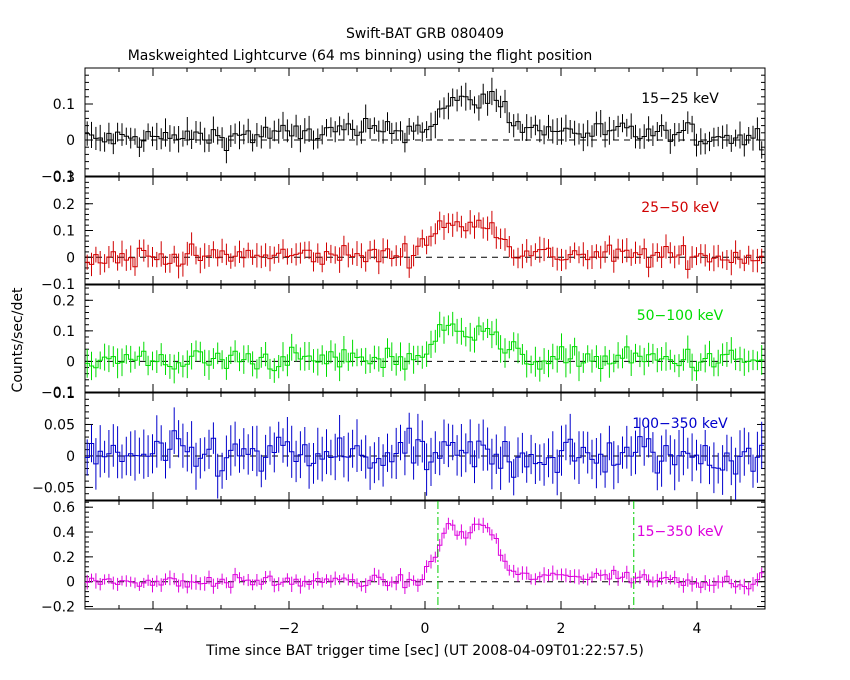 The width and height of the screenshot is (850, 680). What do you see at coordinates (18, 339) in the screenshot?
I see `y-axis-label: Counts/sec/det` at bounding box center [18, 339].